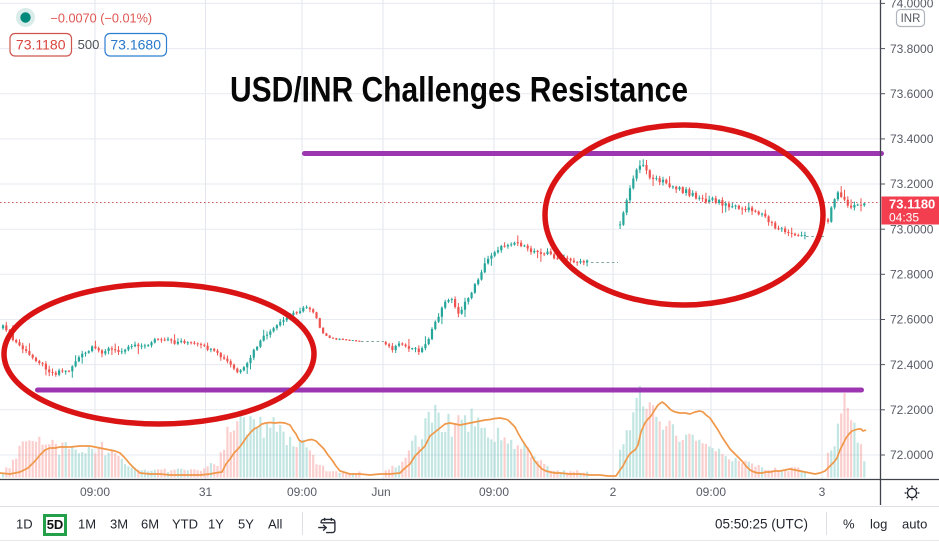 Image resolution: width=939 pixels, height=544 pixels. Describe the element at coordinates (912, 410) in the screenshot. I see `svg-text: 72.2000` at that location.